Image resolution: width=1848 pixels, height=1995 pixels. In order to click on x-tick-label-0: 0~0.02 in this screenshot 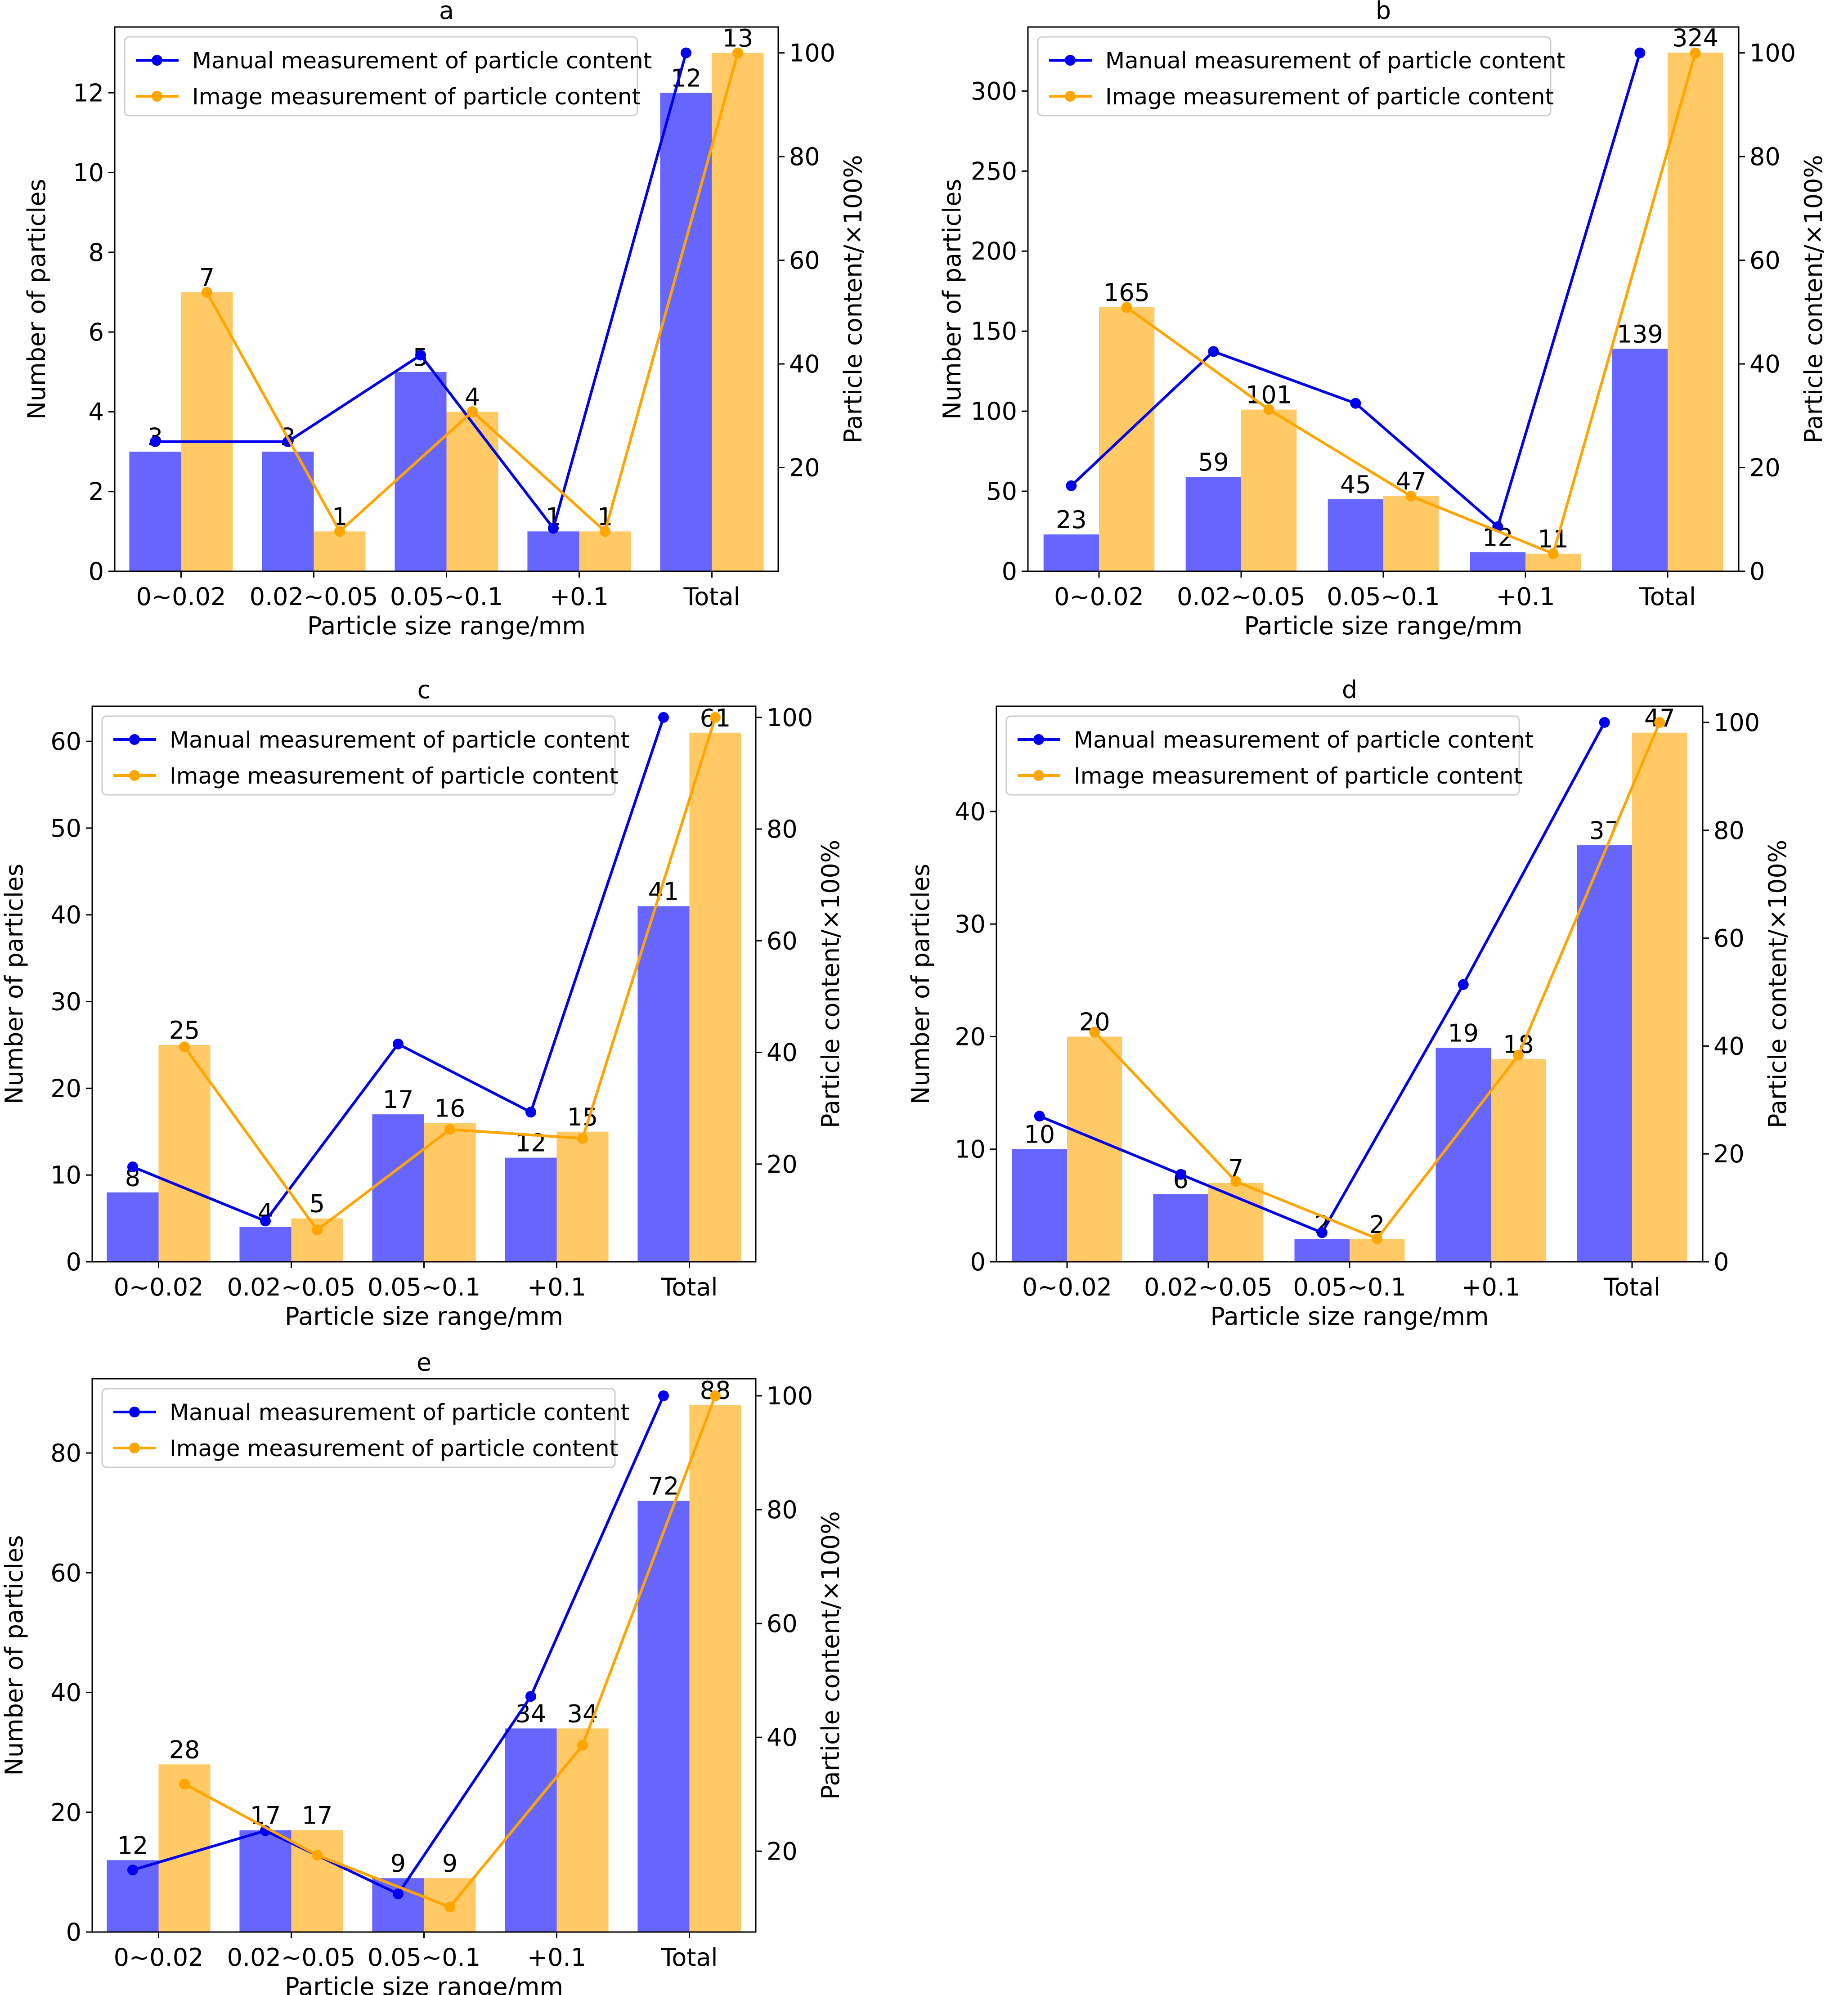, I will do `click(1067, 1287)`.